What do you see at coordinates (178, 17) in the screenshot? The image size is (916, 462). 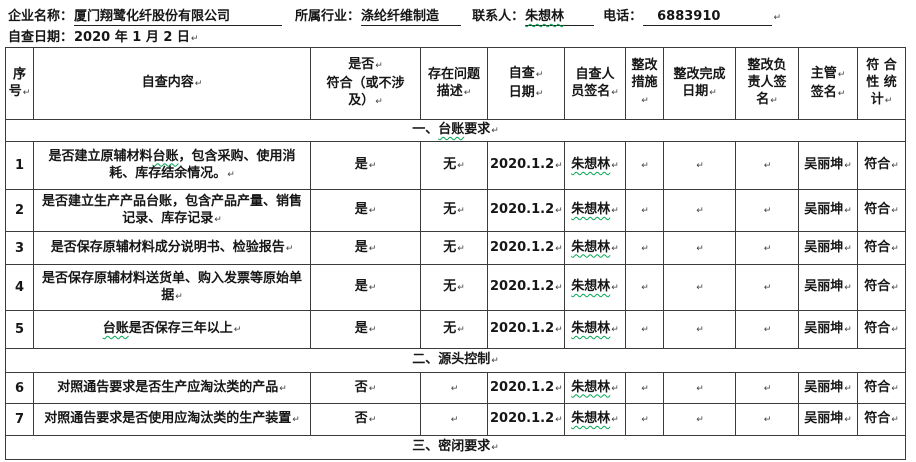 I see `company-name-value: 厦门翔鹭化纤股份有限公司` at bounding box center [178, 17].